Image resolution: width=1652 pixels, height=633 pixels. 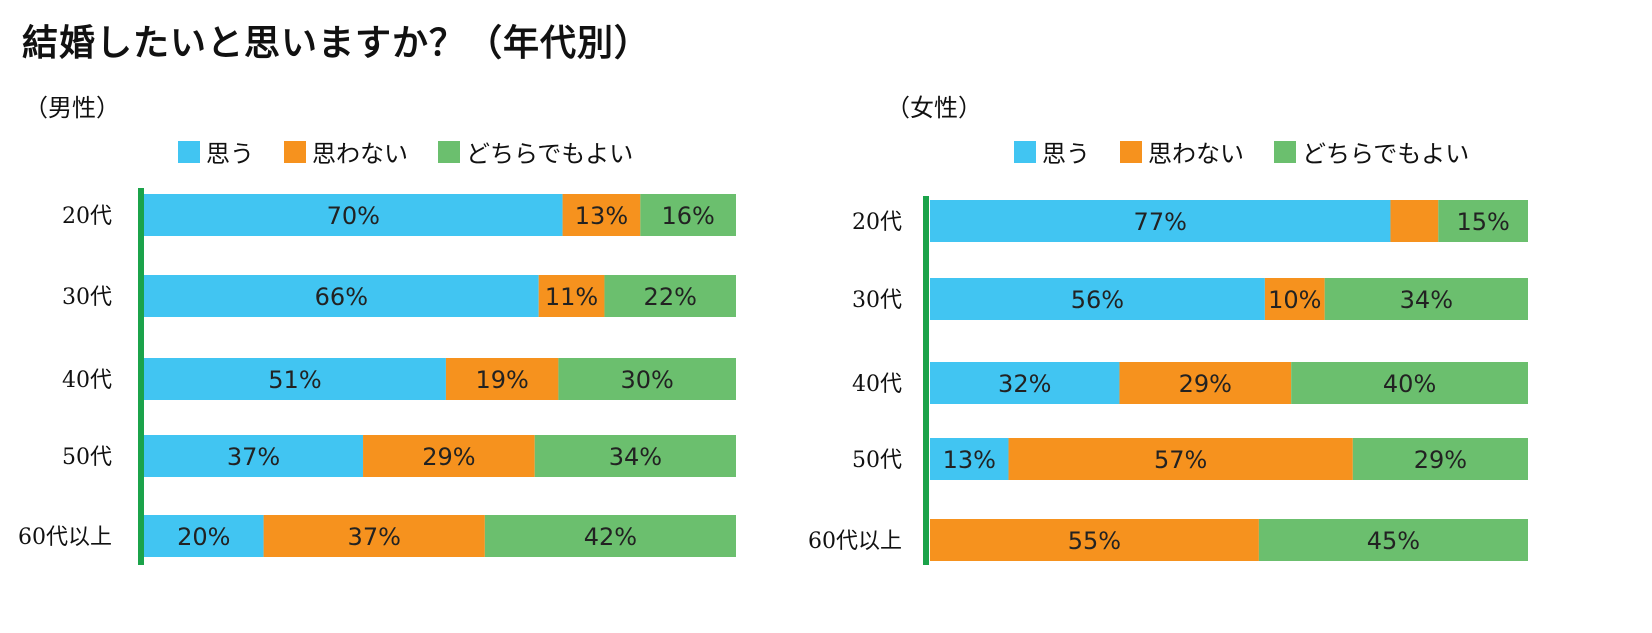 I want to click on female-value-label-yes-4: 13%, so click(x=969, y=460).